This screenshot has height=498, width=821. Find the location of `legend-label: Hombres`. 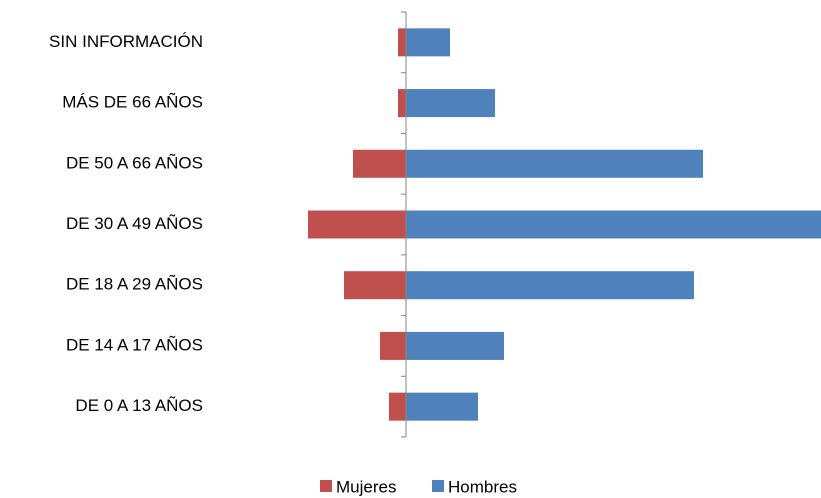

legend-label: Hombres is located at coordinates (482, 486).